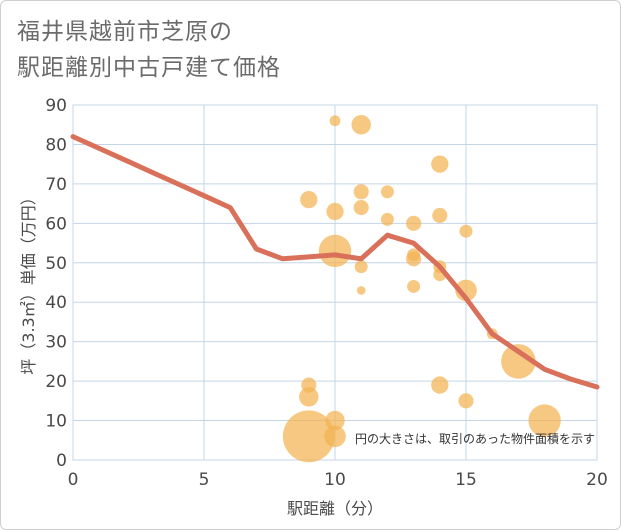  I want to click on x-tick-label: 10, so click(335, 480).